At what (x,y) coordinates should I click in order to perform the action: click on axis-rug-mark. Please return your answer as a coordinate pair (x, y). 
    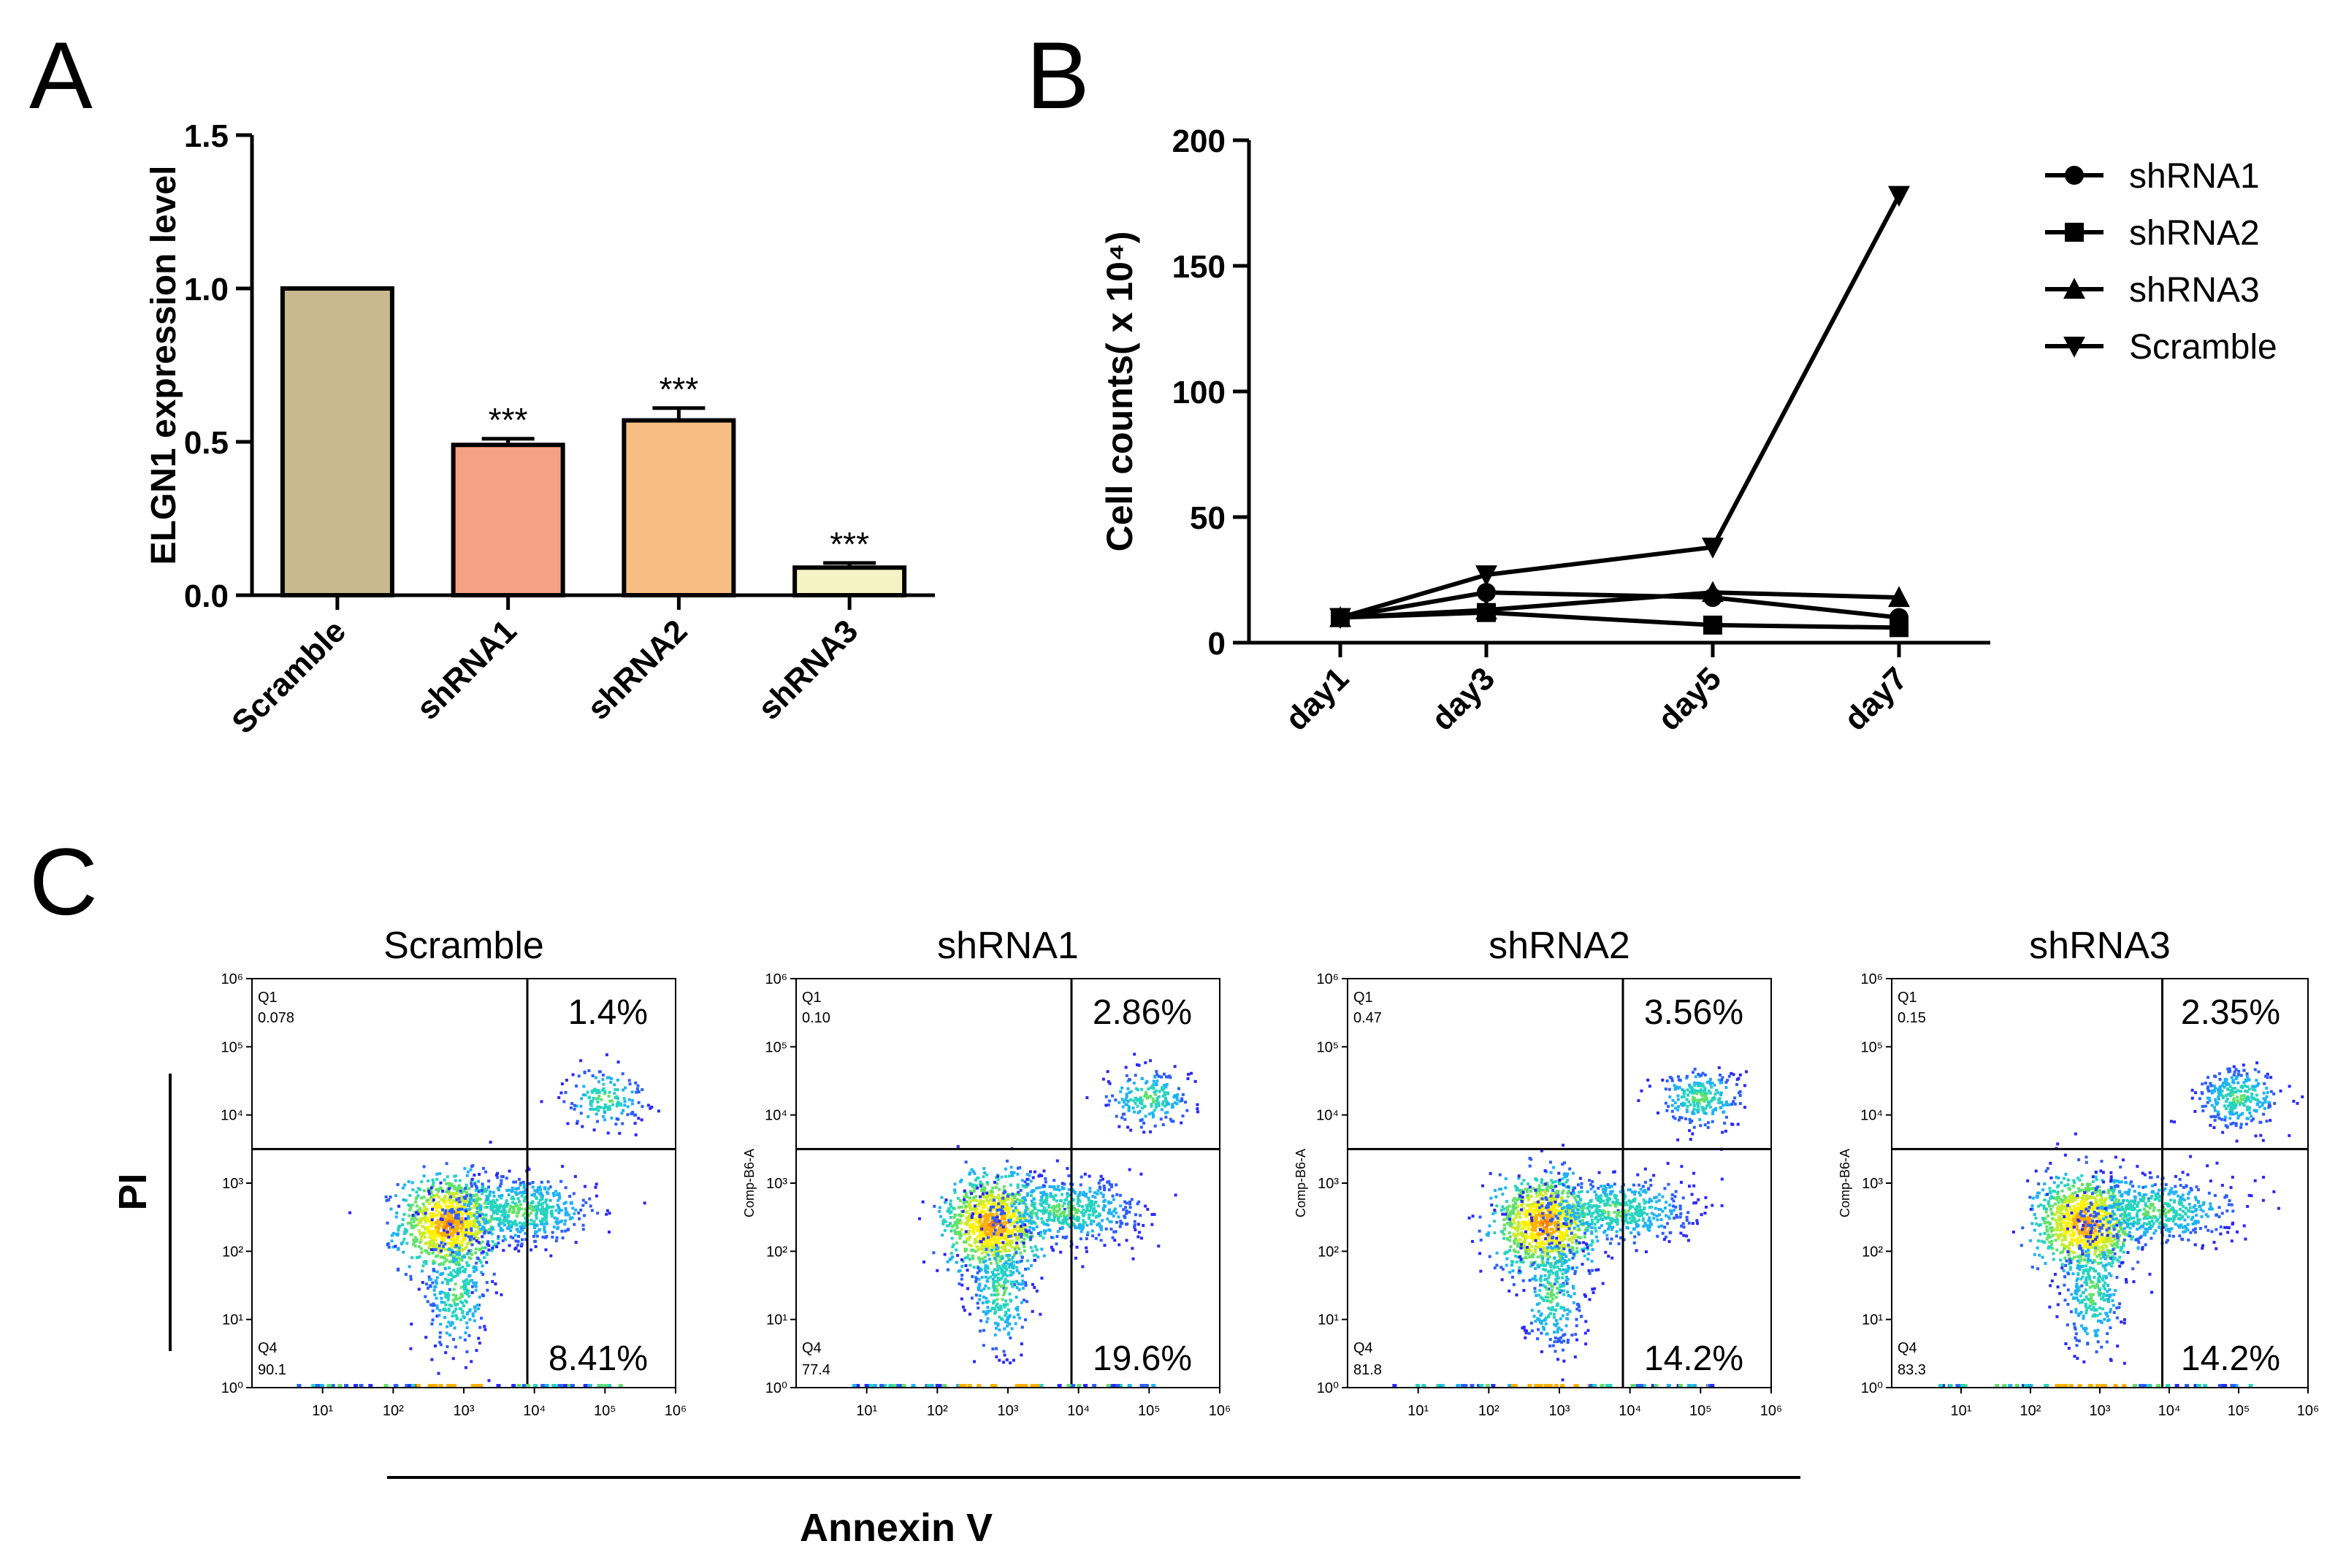
    Looking at the image, I should click on (1032, 1385).